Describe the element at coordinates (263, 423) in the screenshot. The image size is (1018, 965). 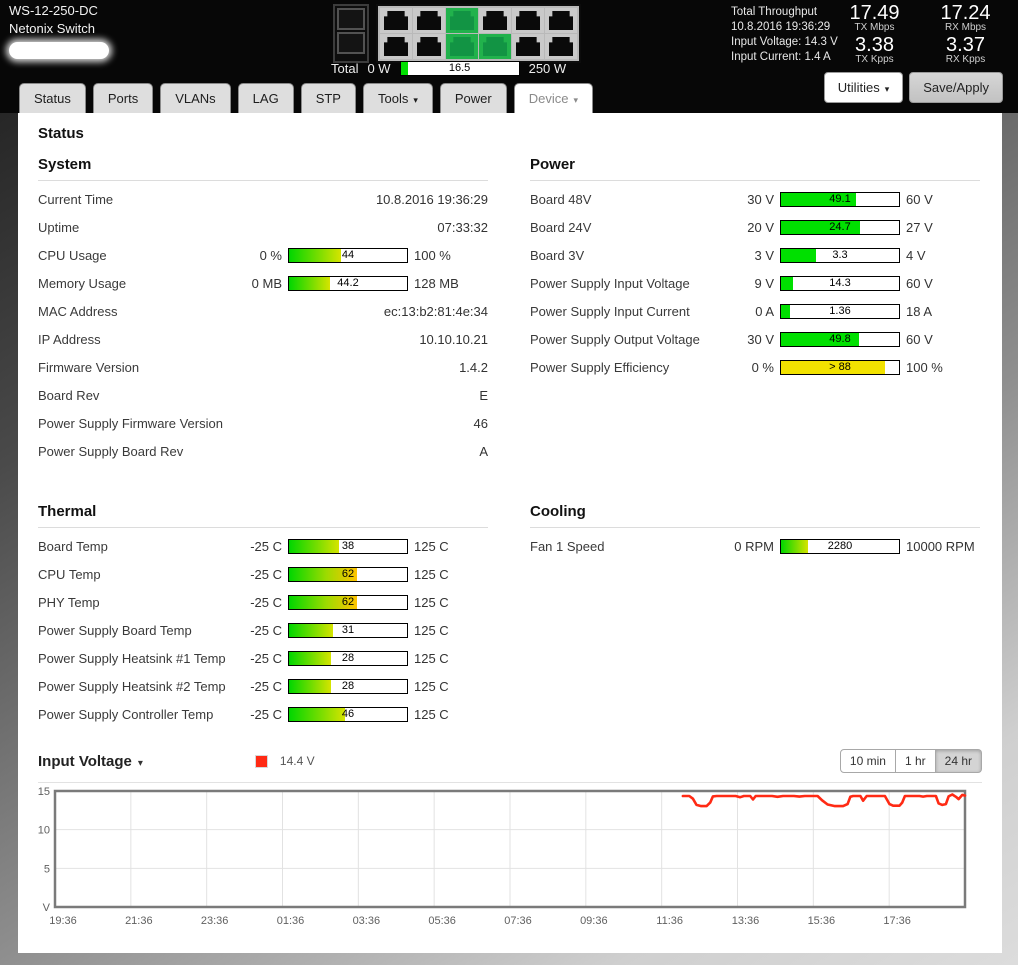
I see `stat-row: Power Supply Firmware Version 46` at that location.